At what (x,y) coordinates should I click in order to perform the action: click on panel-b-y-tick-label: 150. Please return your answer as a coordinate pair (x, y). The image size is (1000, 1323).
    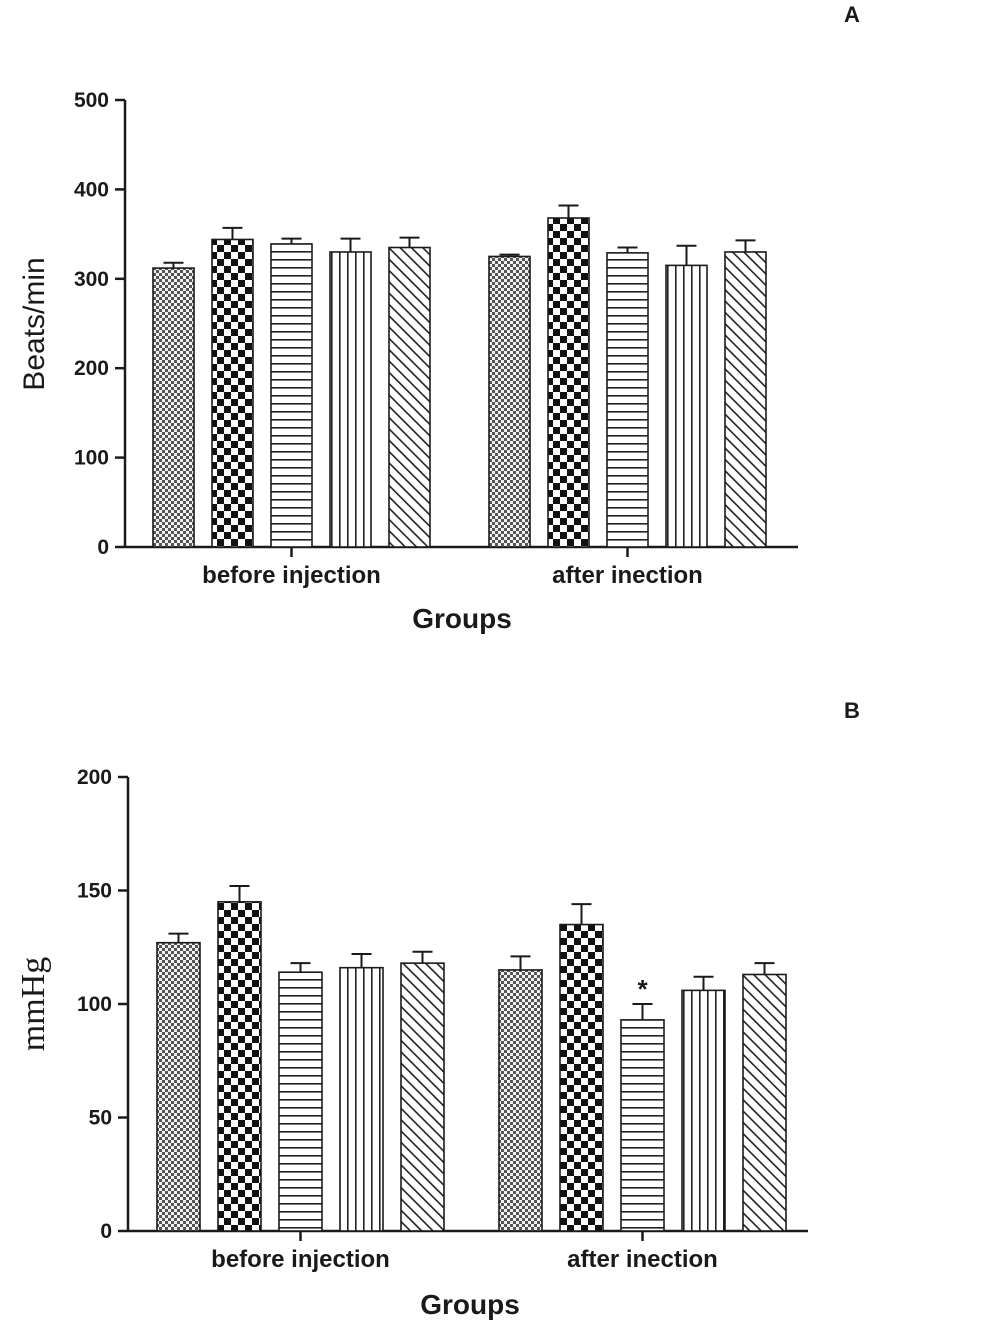
    Looking at the image, I should click on (94, 891).